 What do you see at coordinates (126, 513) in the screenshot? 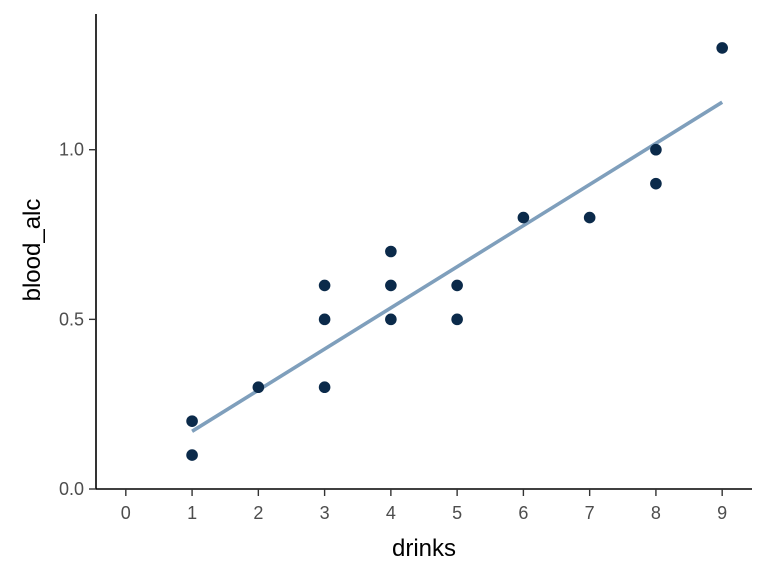
I see `x-tick-label: 0` at bounding box center [126, 513].